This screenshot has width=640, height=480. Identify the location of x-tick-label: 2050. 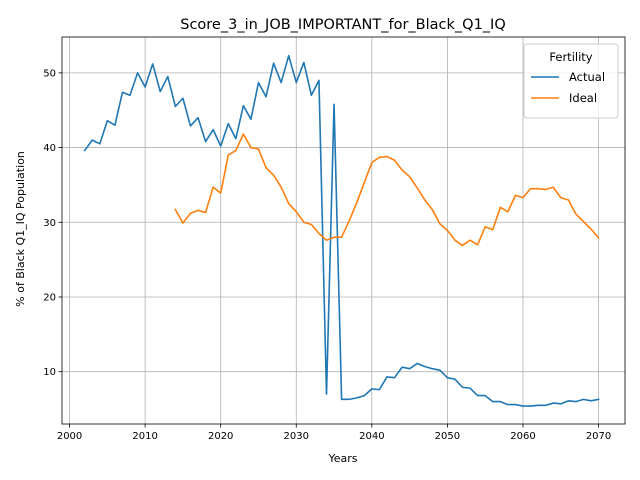
(447, 436).